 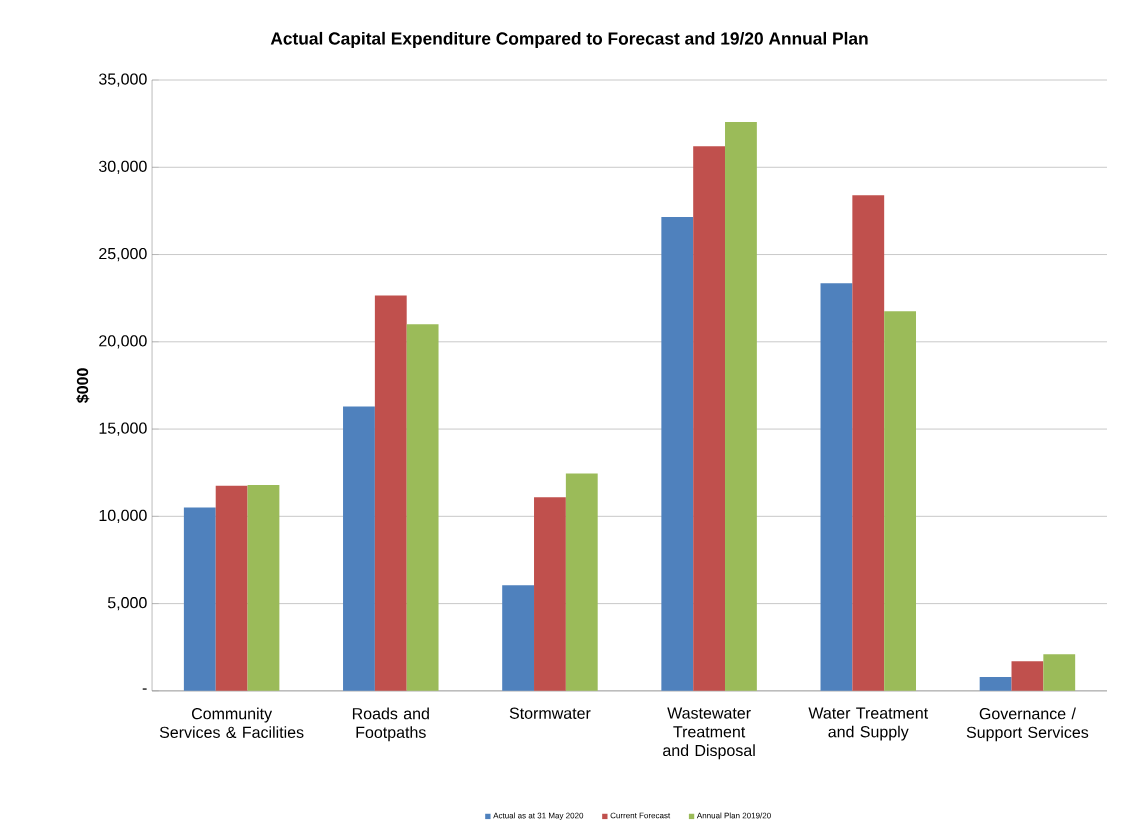 I want to click on y-tick-label: 5,000, so click(x=127, y=604).